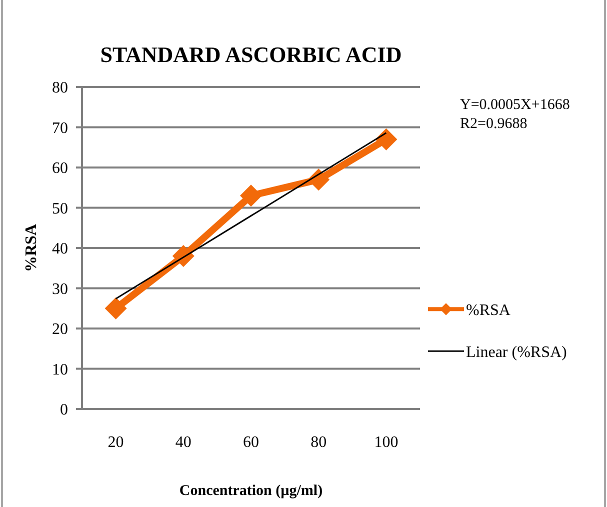 This screenshot has height=507, width=607. Describe the element at coordinates (60, 249) in the screenshot. I see `y-tick-label: 40` at that location.